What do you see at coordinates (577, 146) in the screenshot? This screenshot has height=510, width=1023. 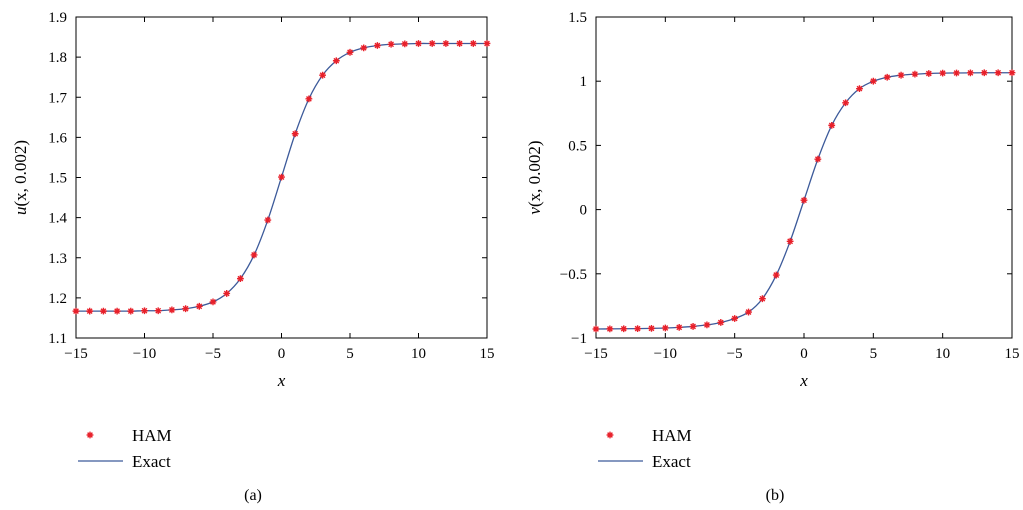 I see `y-tick-label: 0.5` at bounding box center [577, 146].